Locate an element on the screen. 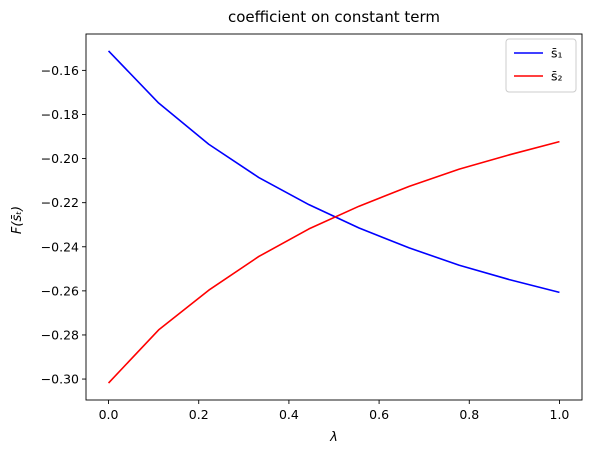 The height and width of the screenshot is (454, 591). x-tick-label: 0.4 is located at coordinates (289, 414).